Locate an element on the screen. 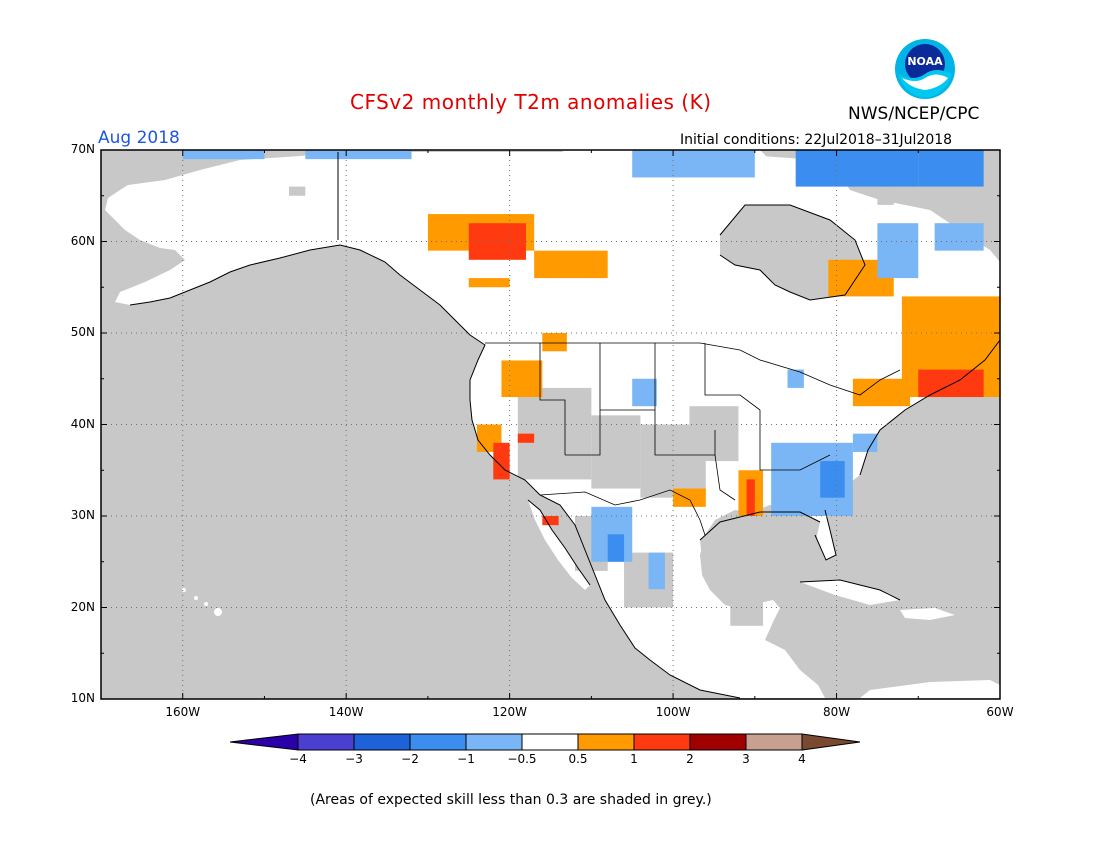  lat-label: 40N is located at coordinates (82, 423).